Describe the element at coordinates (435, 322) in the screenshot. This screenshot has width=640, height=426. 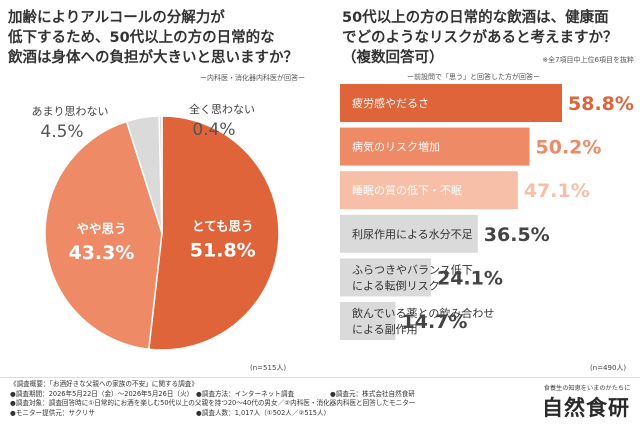
I see `bar-value-label: 14.7%` at that location.